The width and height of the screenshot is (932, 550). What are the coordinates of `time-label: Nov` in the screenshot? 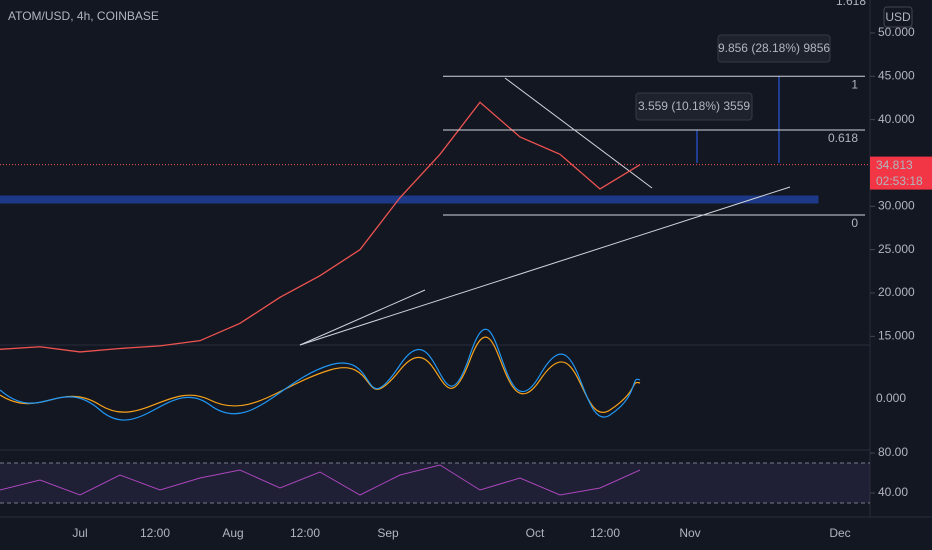 It's located at (689, 533).